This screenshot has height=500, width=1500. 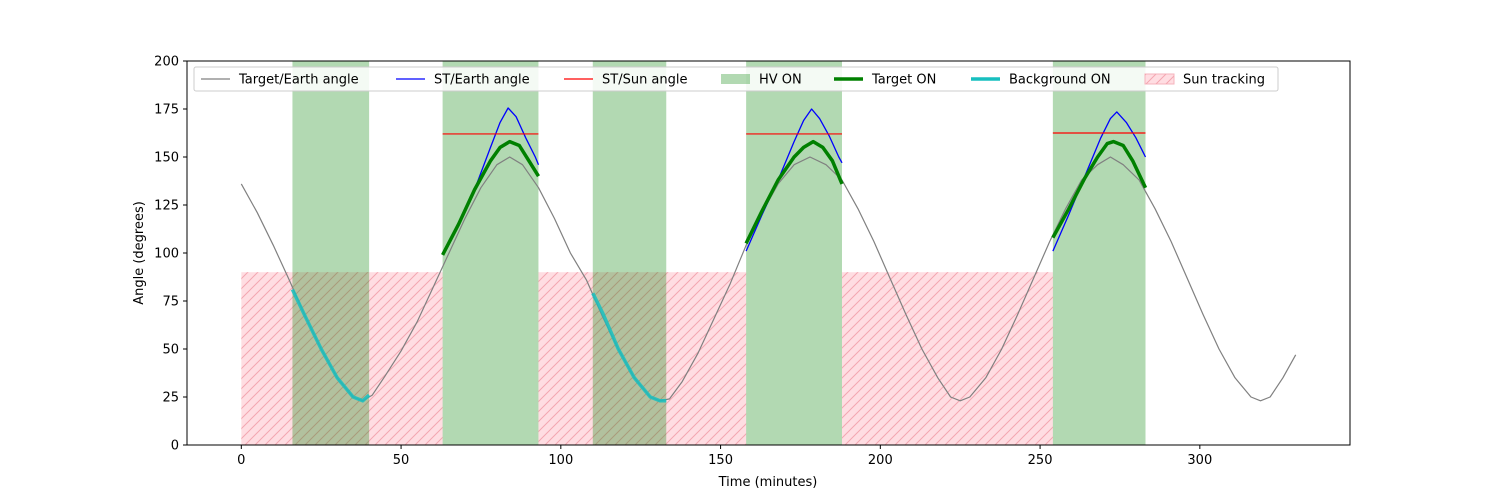 I want to click on legend-label-target-earth-angle: Target/Earth angle, so click(x=298, y=80).